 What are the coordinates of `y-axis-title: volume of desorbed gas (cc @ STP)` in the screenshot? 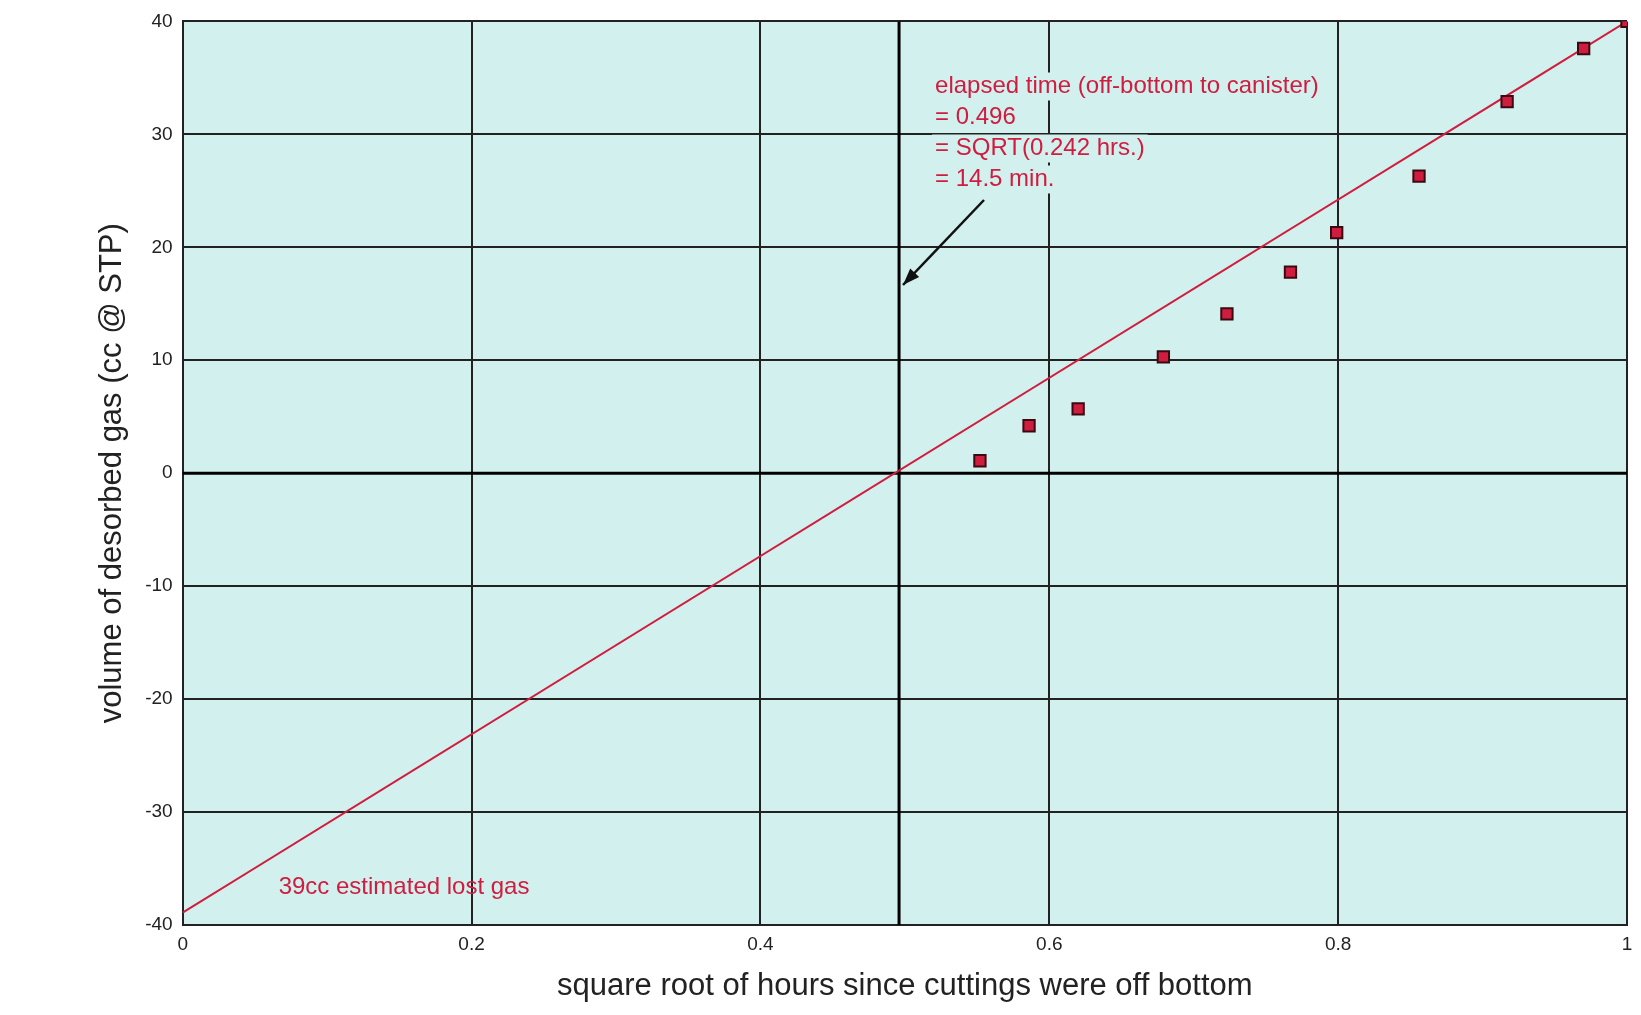 It's located at (111, 473).